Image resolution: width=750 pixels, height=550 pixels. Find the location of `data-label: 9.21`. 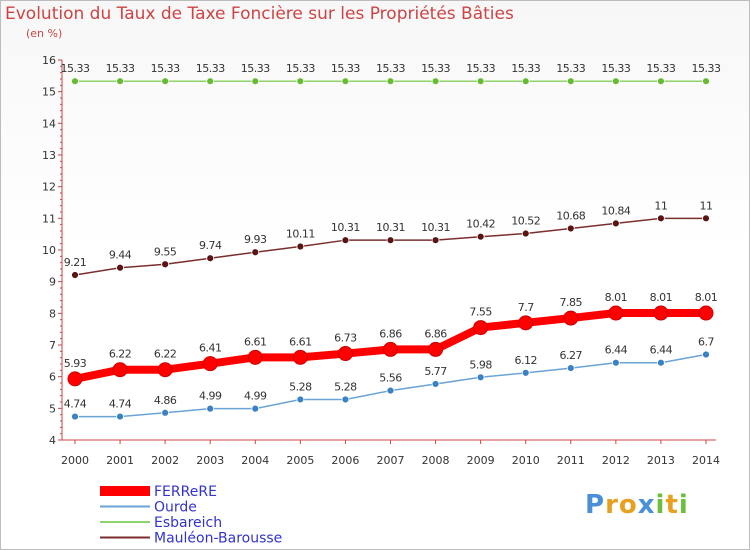

data-label: 9.21 is located at coordinates (75, 262).